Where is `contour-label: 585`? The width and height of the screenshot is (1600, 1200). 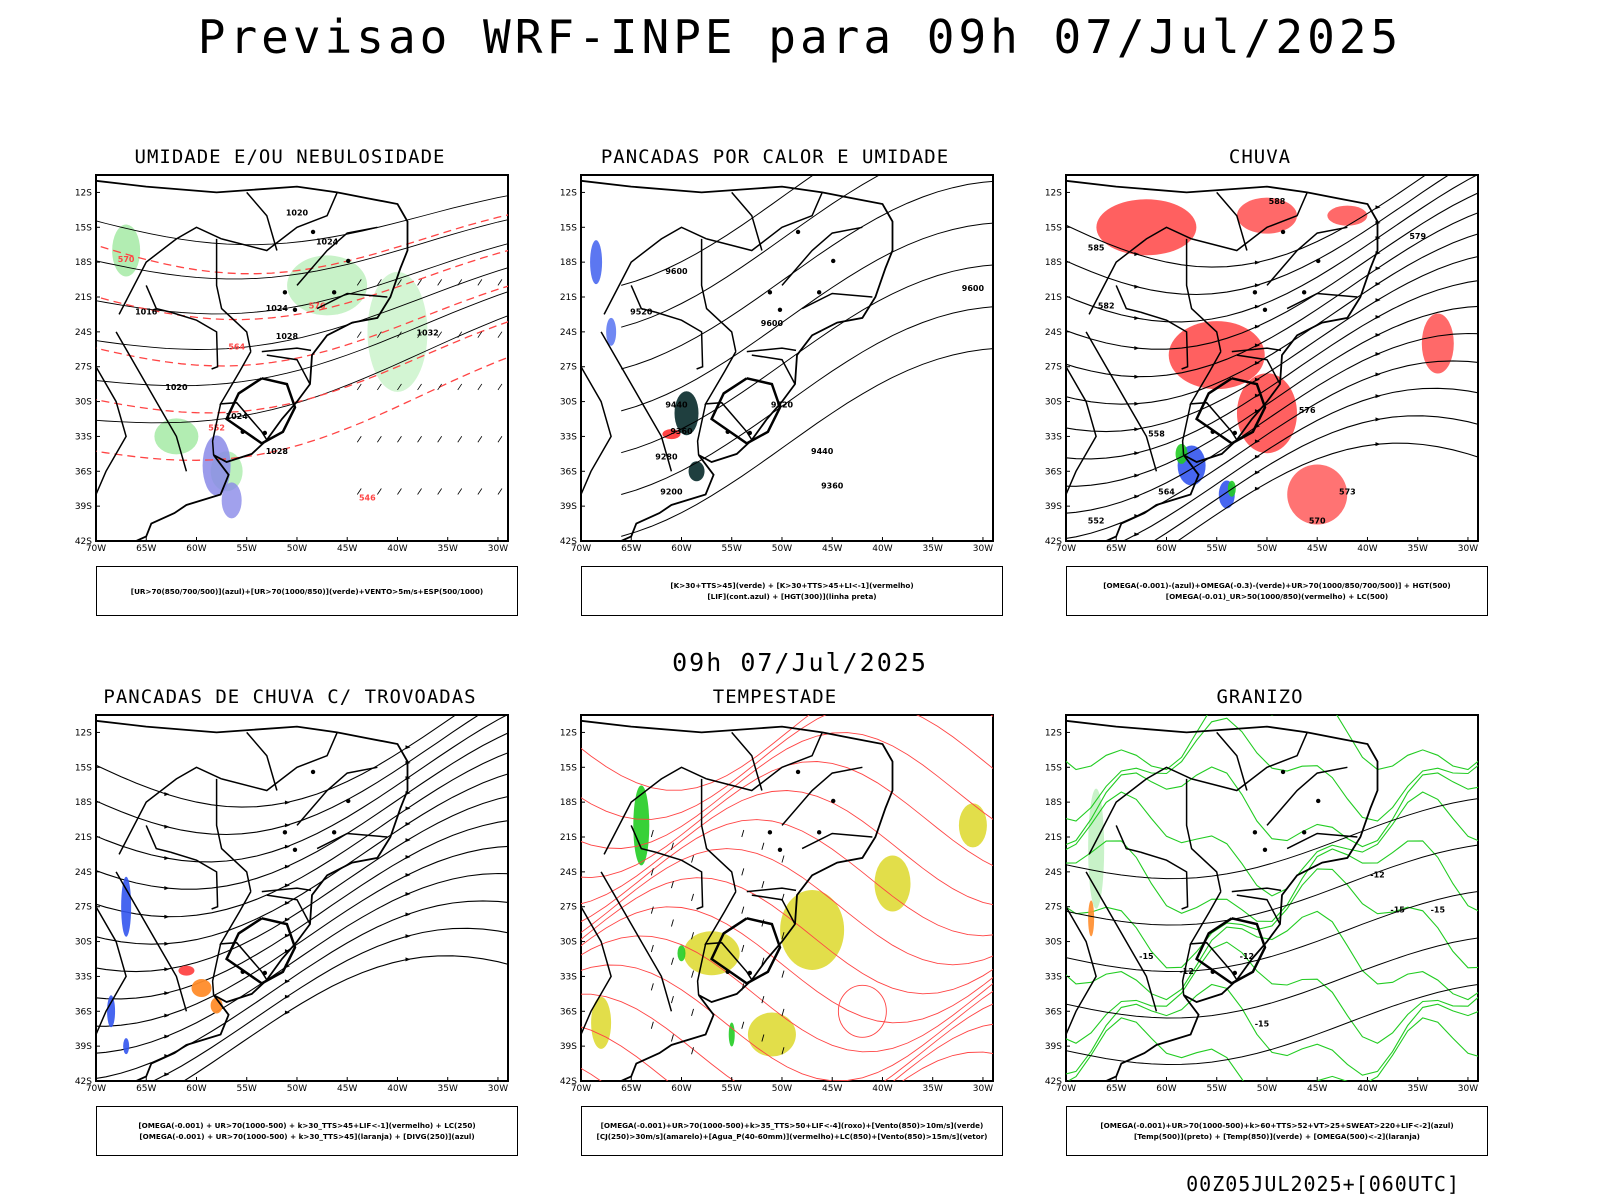 contour-label: 585 is located at coordinates (1096, 248).